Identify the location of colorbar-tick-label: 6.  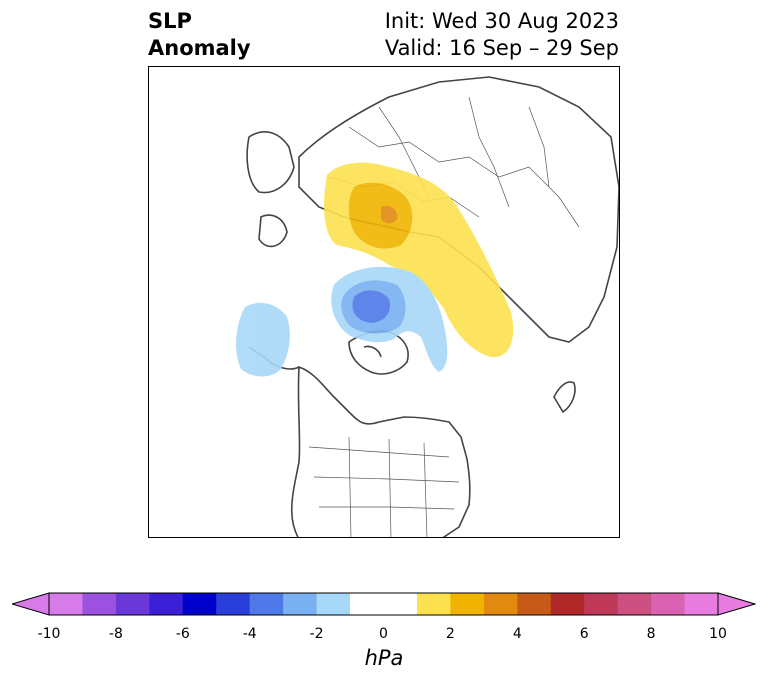
(584, 634).